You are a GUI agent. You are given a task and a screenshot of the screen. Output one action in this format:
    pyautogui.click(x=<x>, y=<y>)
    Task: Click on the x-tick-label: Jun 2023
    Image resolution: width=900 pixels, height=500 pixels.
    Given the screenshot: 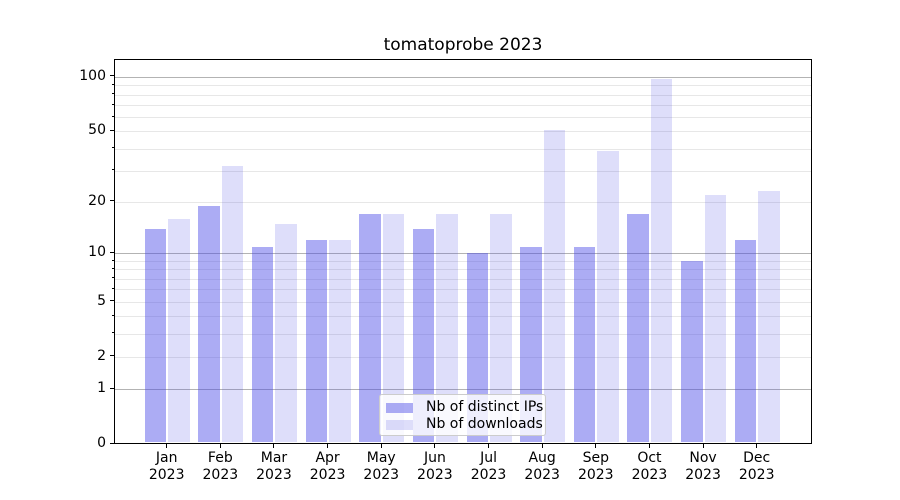 What is the action you would take?
    pyautogui.click(x=435, y=466)
    